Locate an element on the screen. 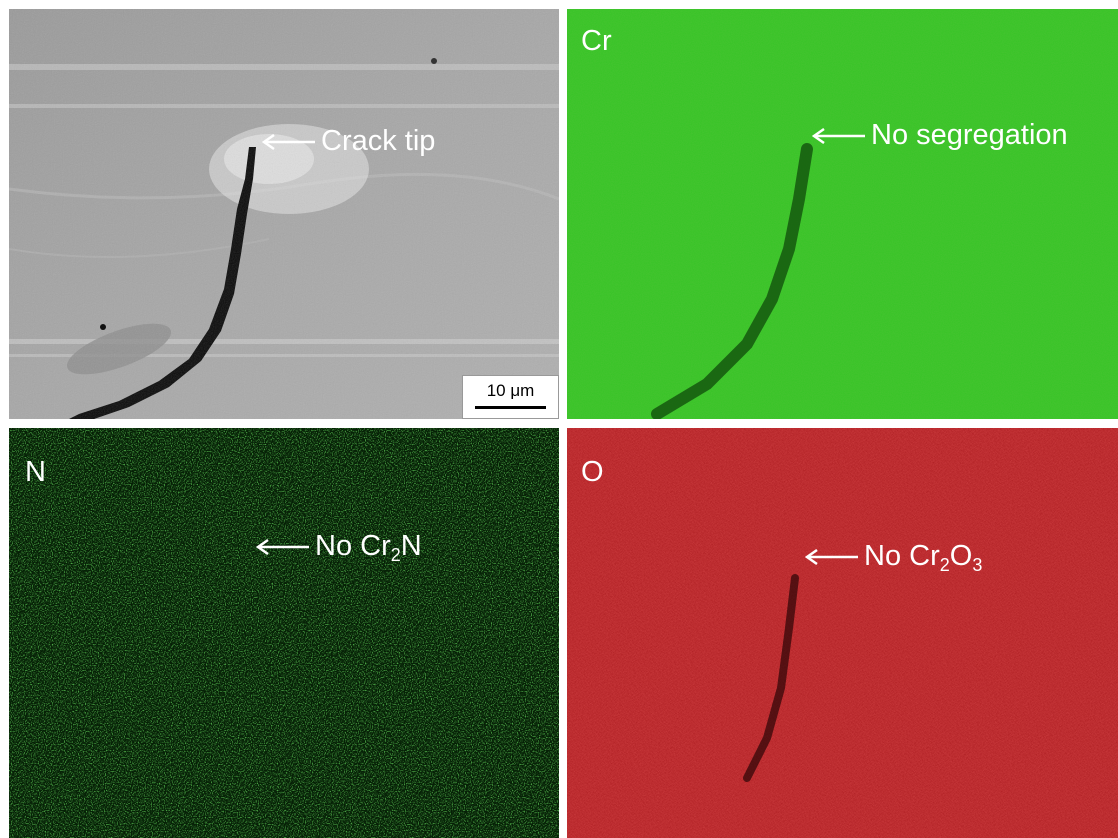 This screenshot has height=838, width=1118. no-cr2o3-label: No Cr2O3 is located at coordinates (923, 557).